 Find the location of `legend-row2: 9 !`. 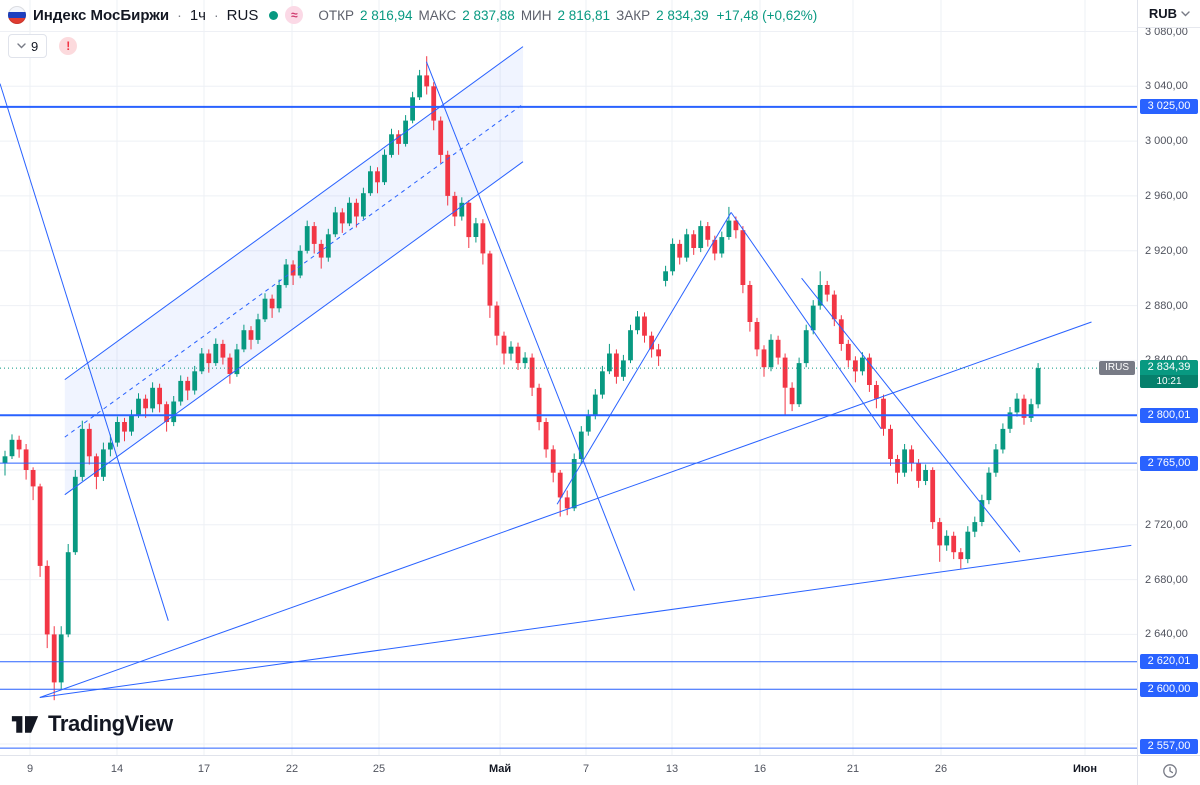

legend-row2: 9 ! is located at coordinates (43, 46).